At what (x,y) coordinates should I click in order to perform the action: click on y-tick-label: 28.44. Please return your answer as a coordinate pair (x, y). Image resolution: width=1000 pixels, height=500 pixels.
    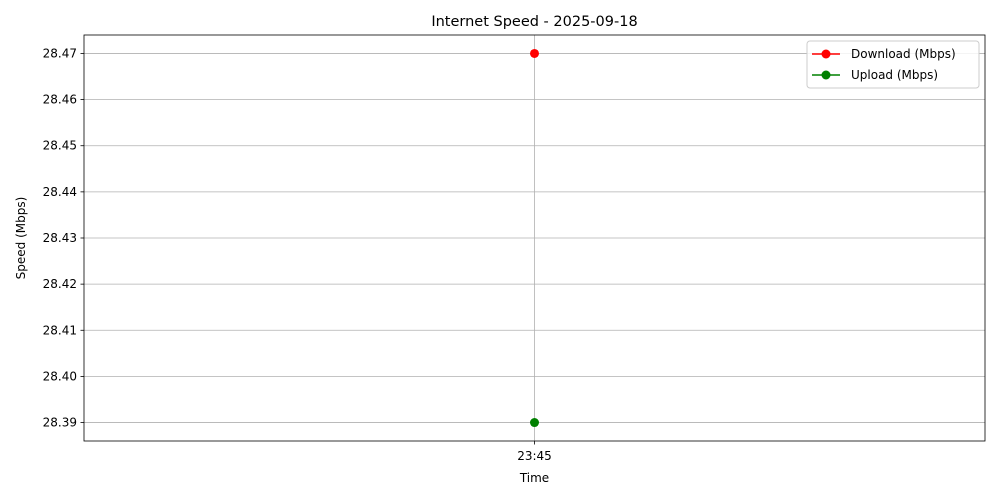
    Looking at the image, I should click on (60, 192).